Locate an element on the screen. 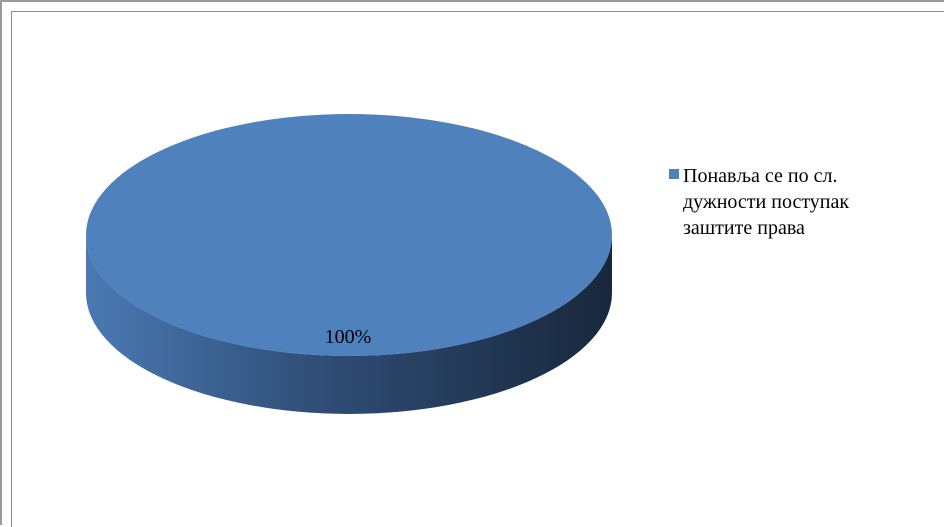  data-label: 100% is located at coordinates (348, 337).